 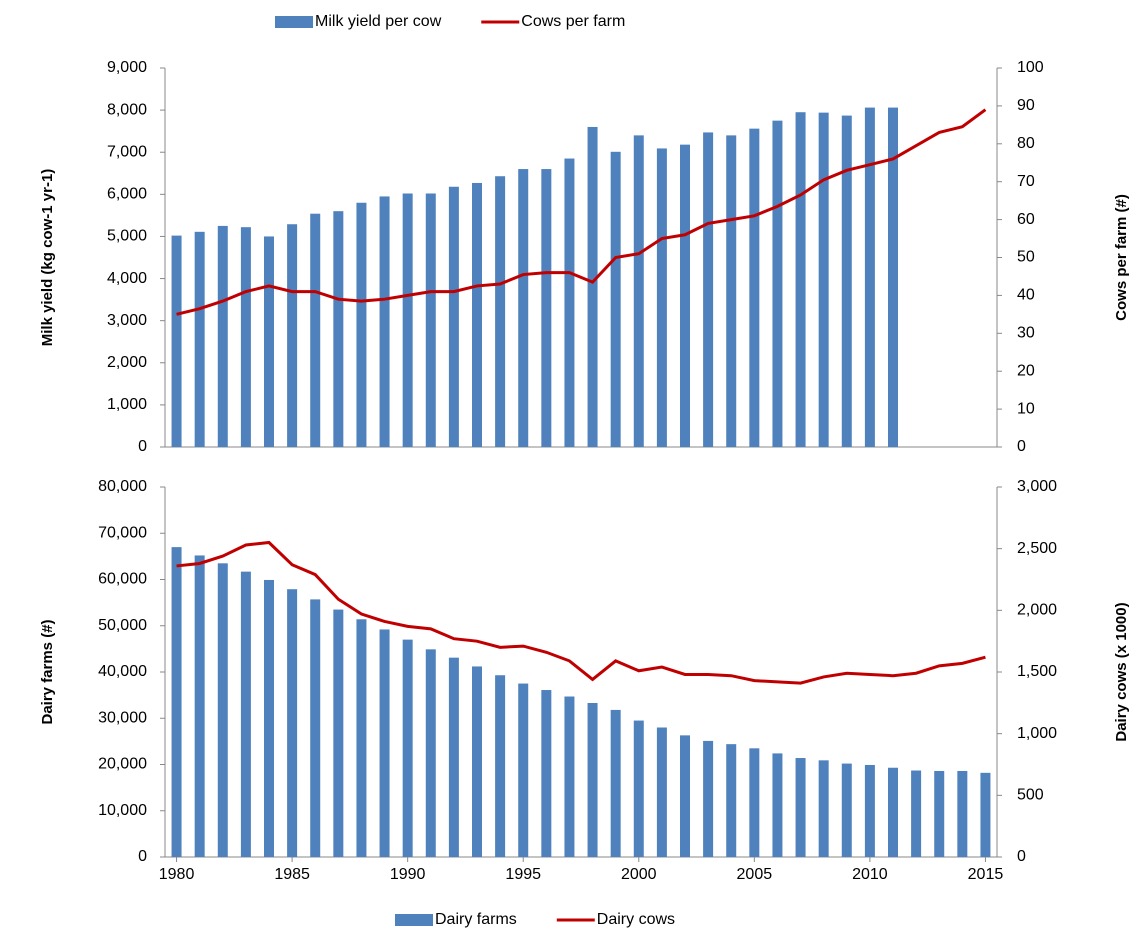 What do you see at coordinates (1026, 295) in the screenshot?
I see `y2-tick-label: 40` at bounding box center [1026, 295].